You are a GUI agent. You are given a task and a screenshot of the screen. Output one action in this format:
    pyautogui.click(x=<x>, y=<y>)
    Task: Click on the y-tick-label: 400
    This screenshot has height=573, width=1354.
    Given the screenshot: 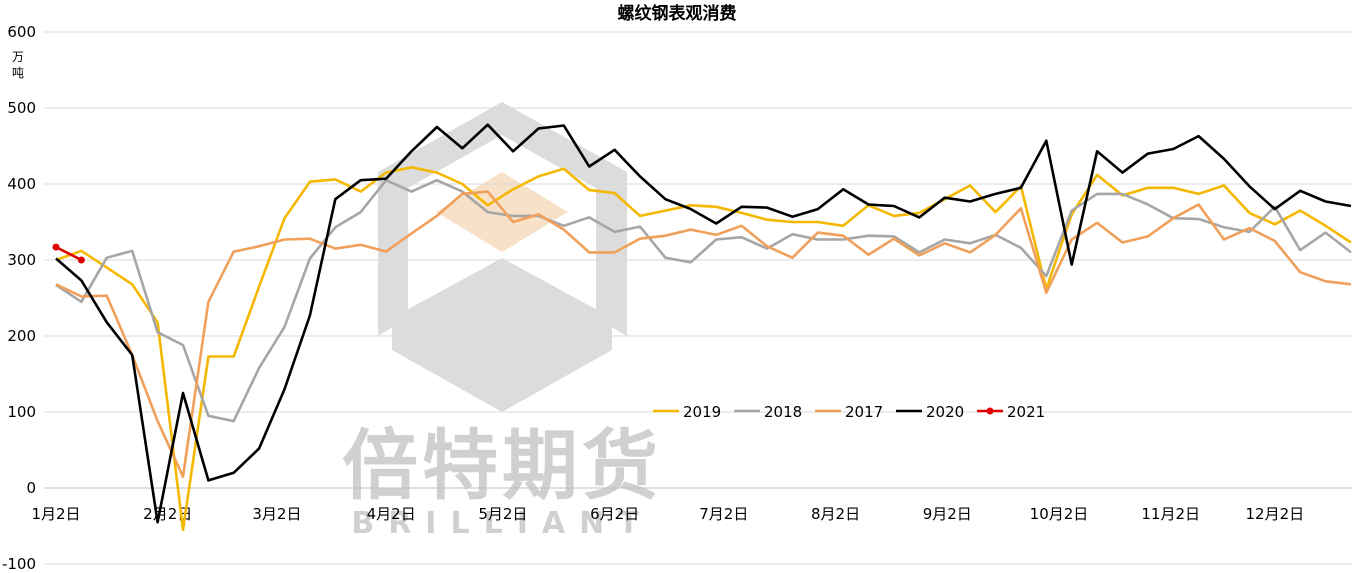 What is the action you would take?
    pyautogui.click(x=21, y=184)
    